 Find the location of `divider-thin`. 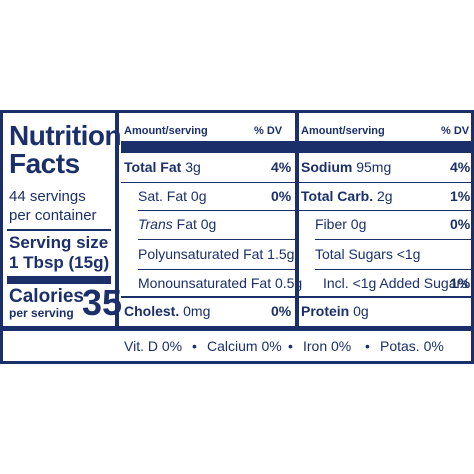

divider-thin is located at coordinates (59, 230).